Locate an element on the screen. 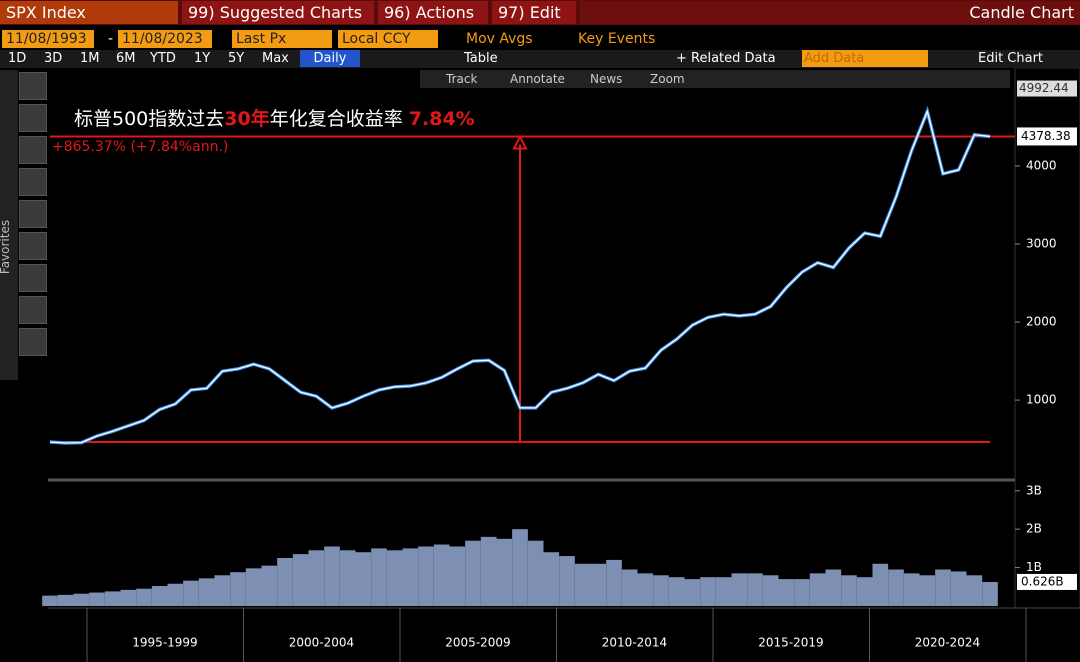 The height and width of the screenshot is (662, 1080). y-tick-label: 3B is located at coordinates (1034, 490).